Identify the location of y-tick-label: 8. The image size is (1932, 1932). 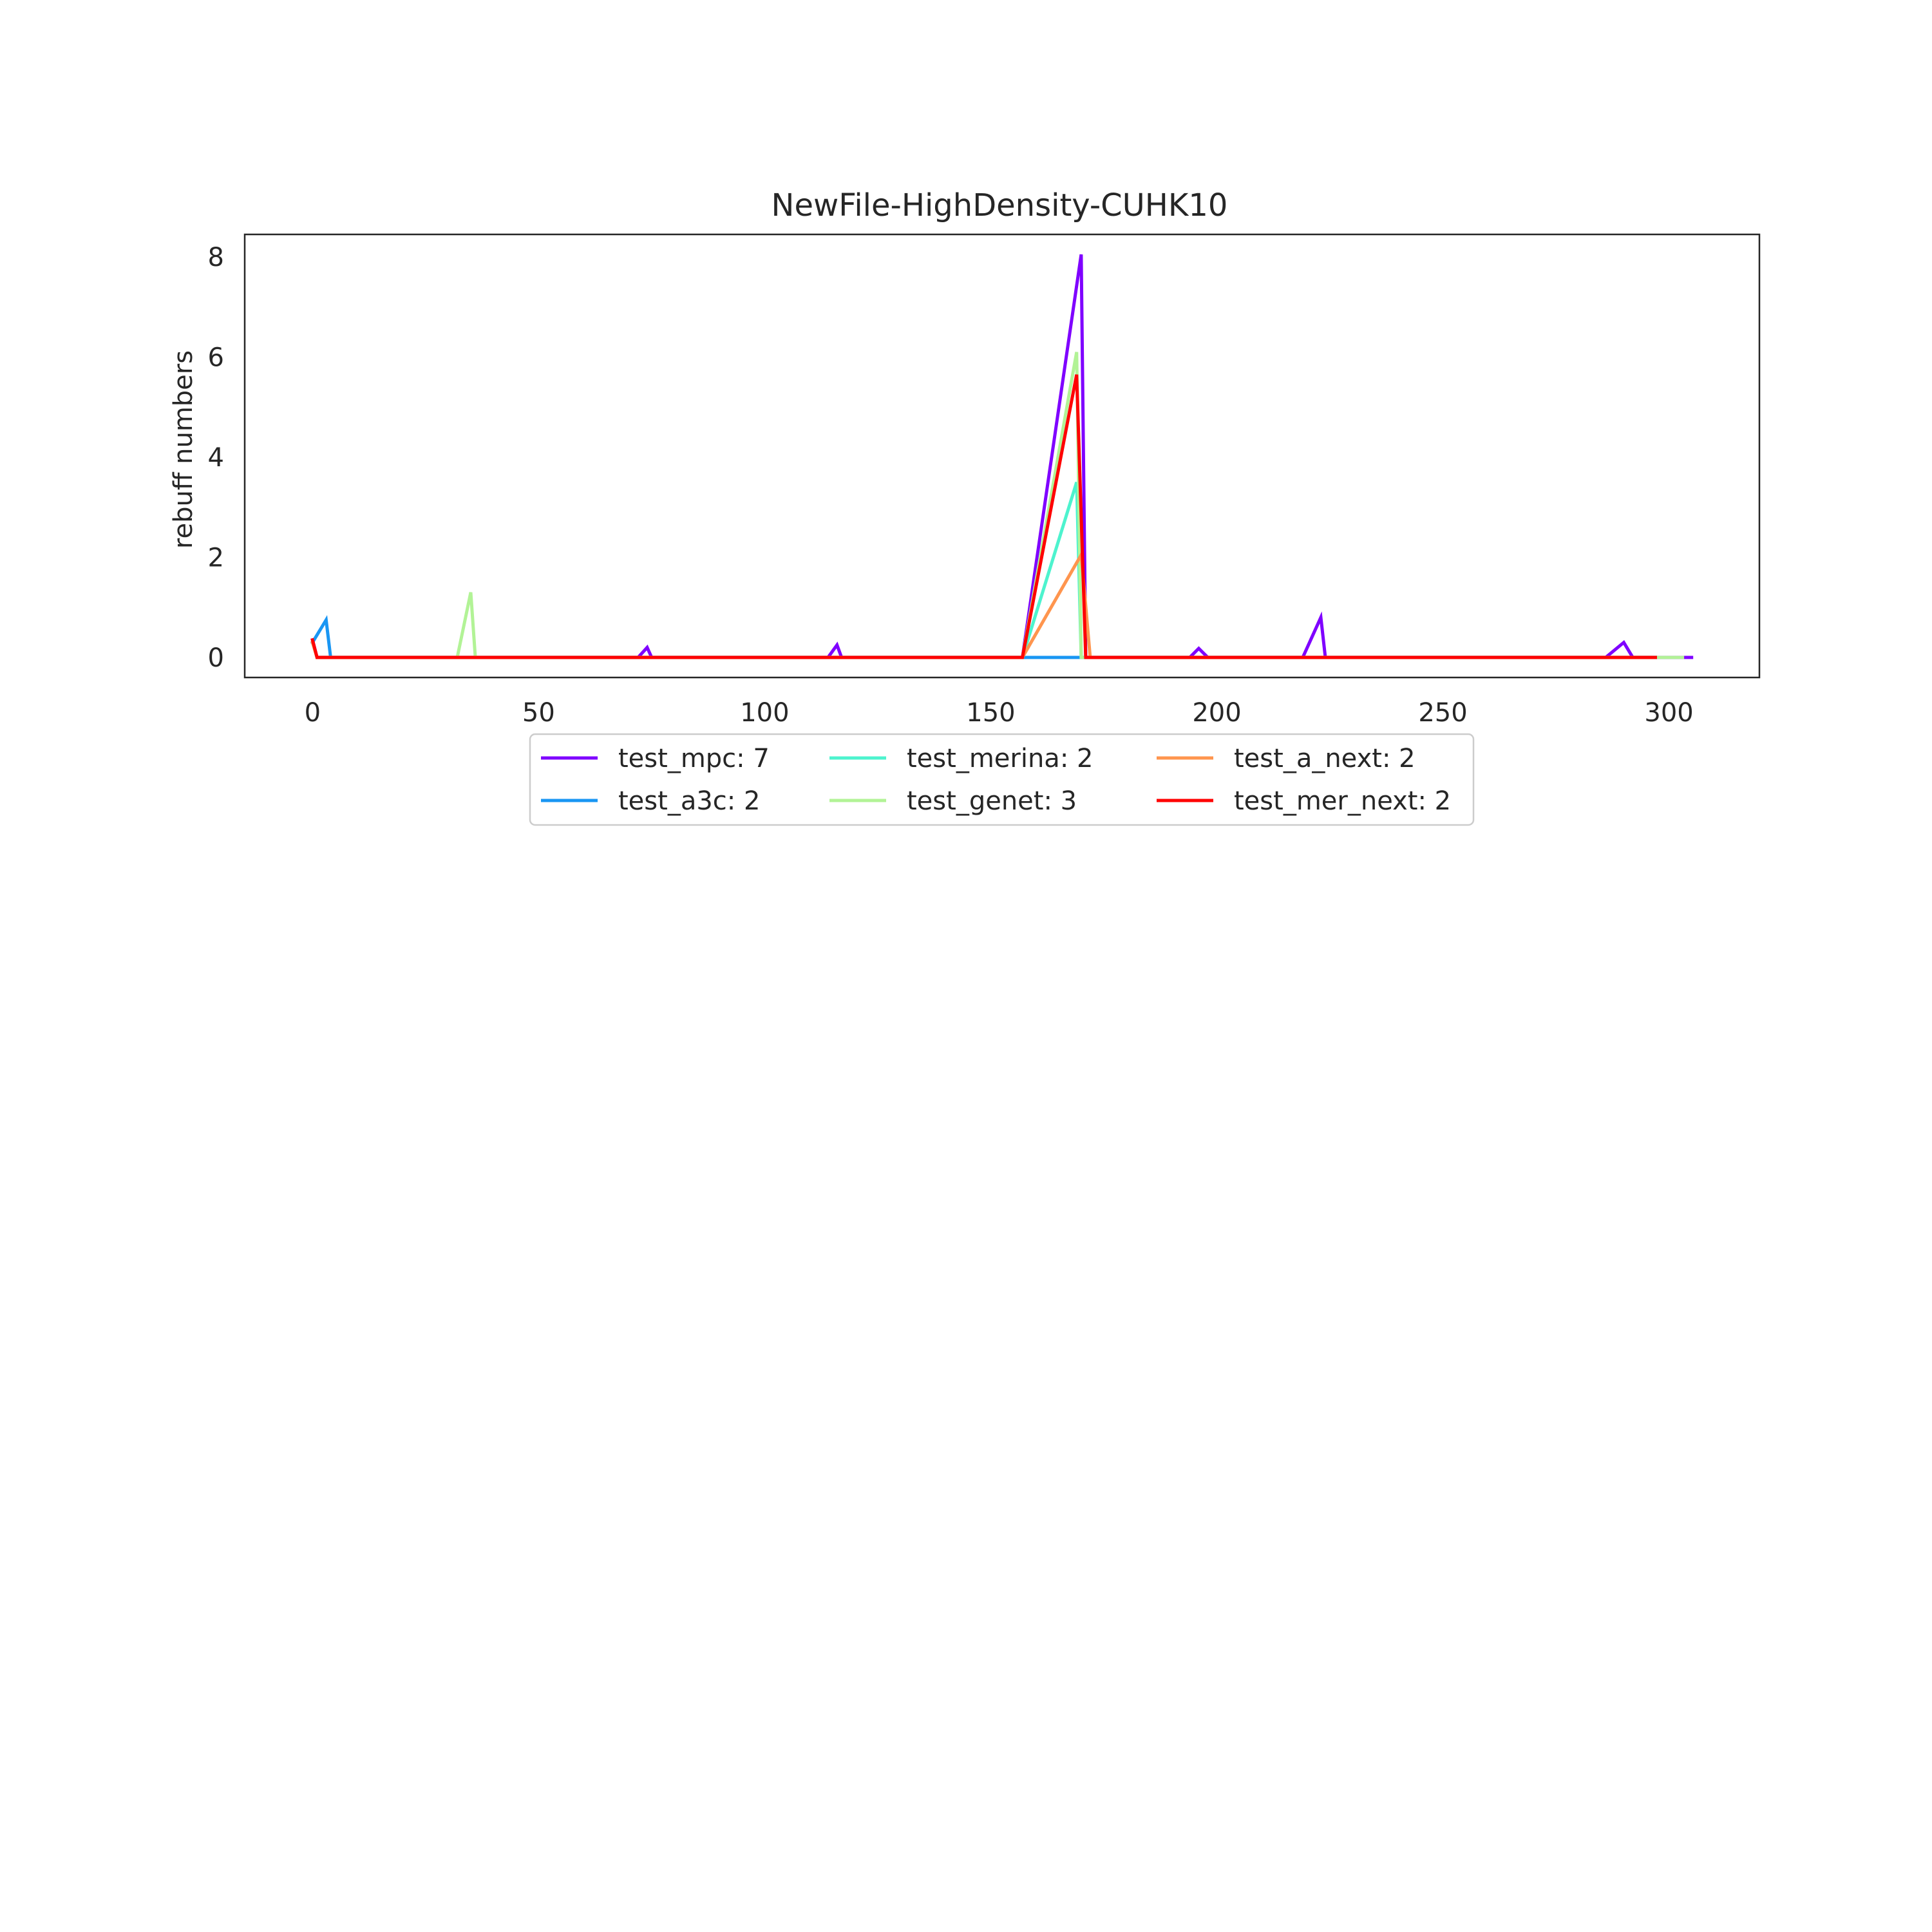
(216, 257).